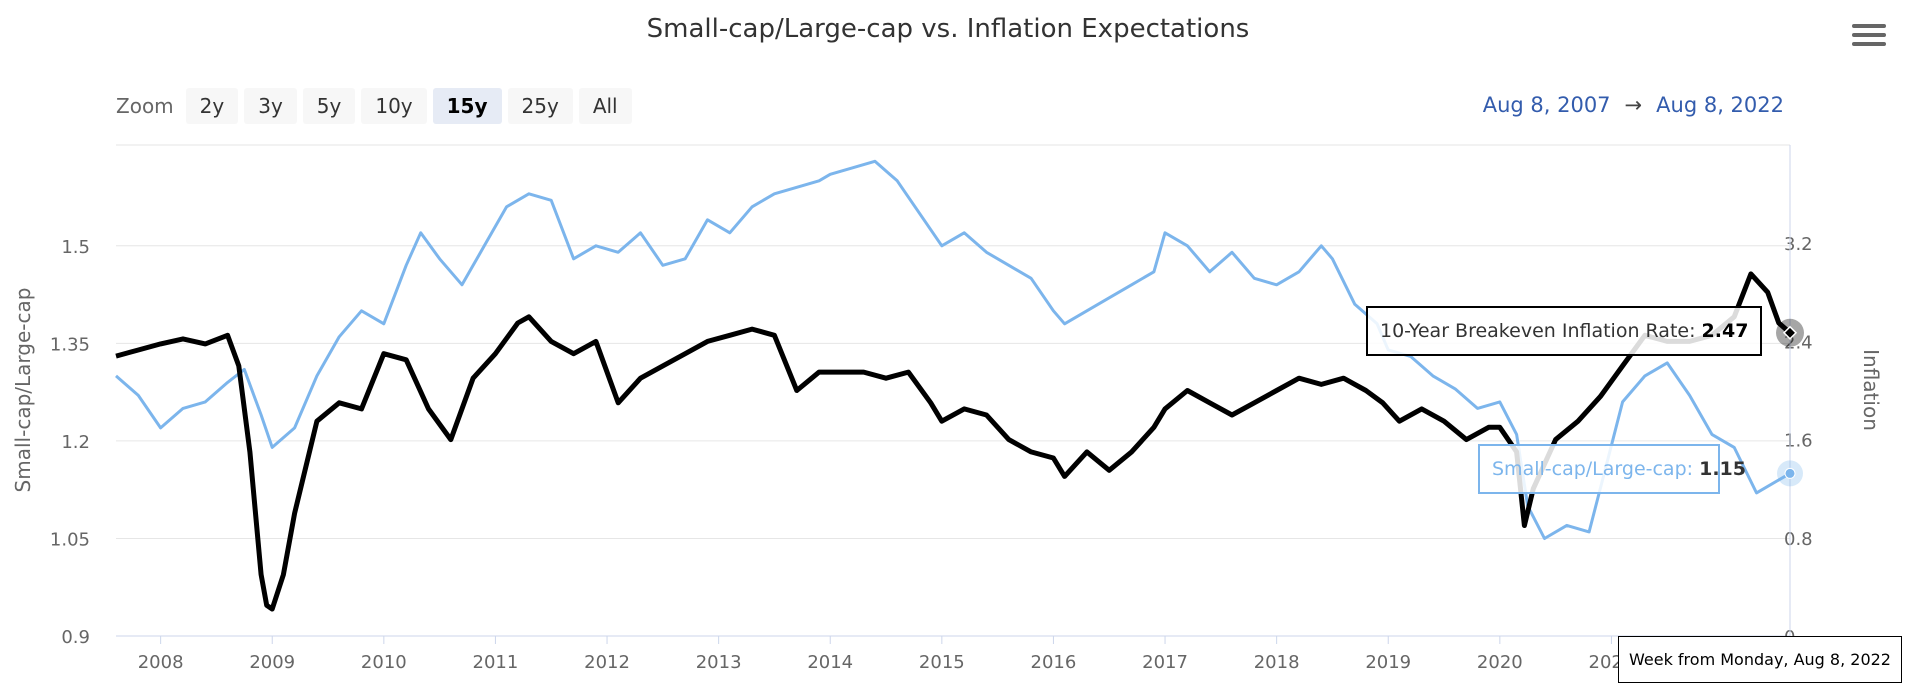 Image resolution: width=1920 pixels, height=691 pixels. I want to click on tooltip-inflation: 10-Year Breakeven Inflation Rate: 2.47, so click(1564, 331).